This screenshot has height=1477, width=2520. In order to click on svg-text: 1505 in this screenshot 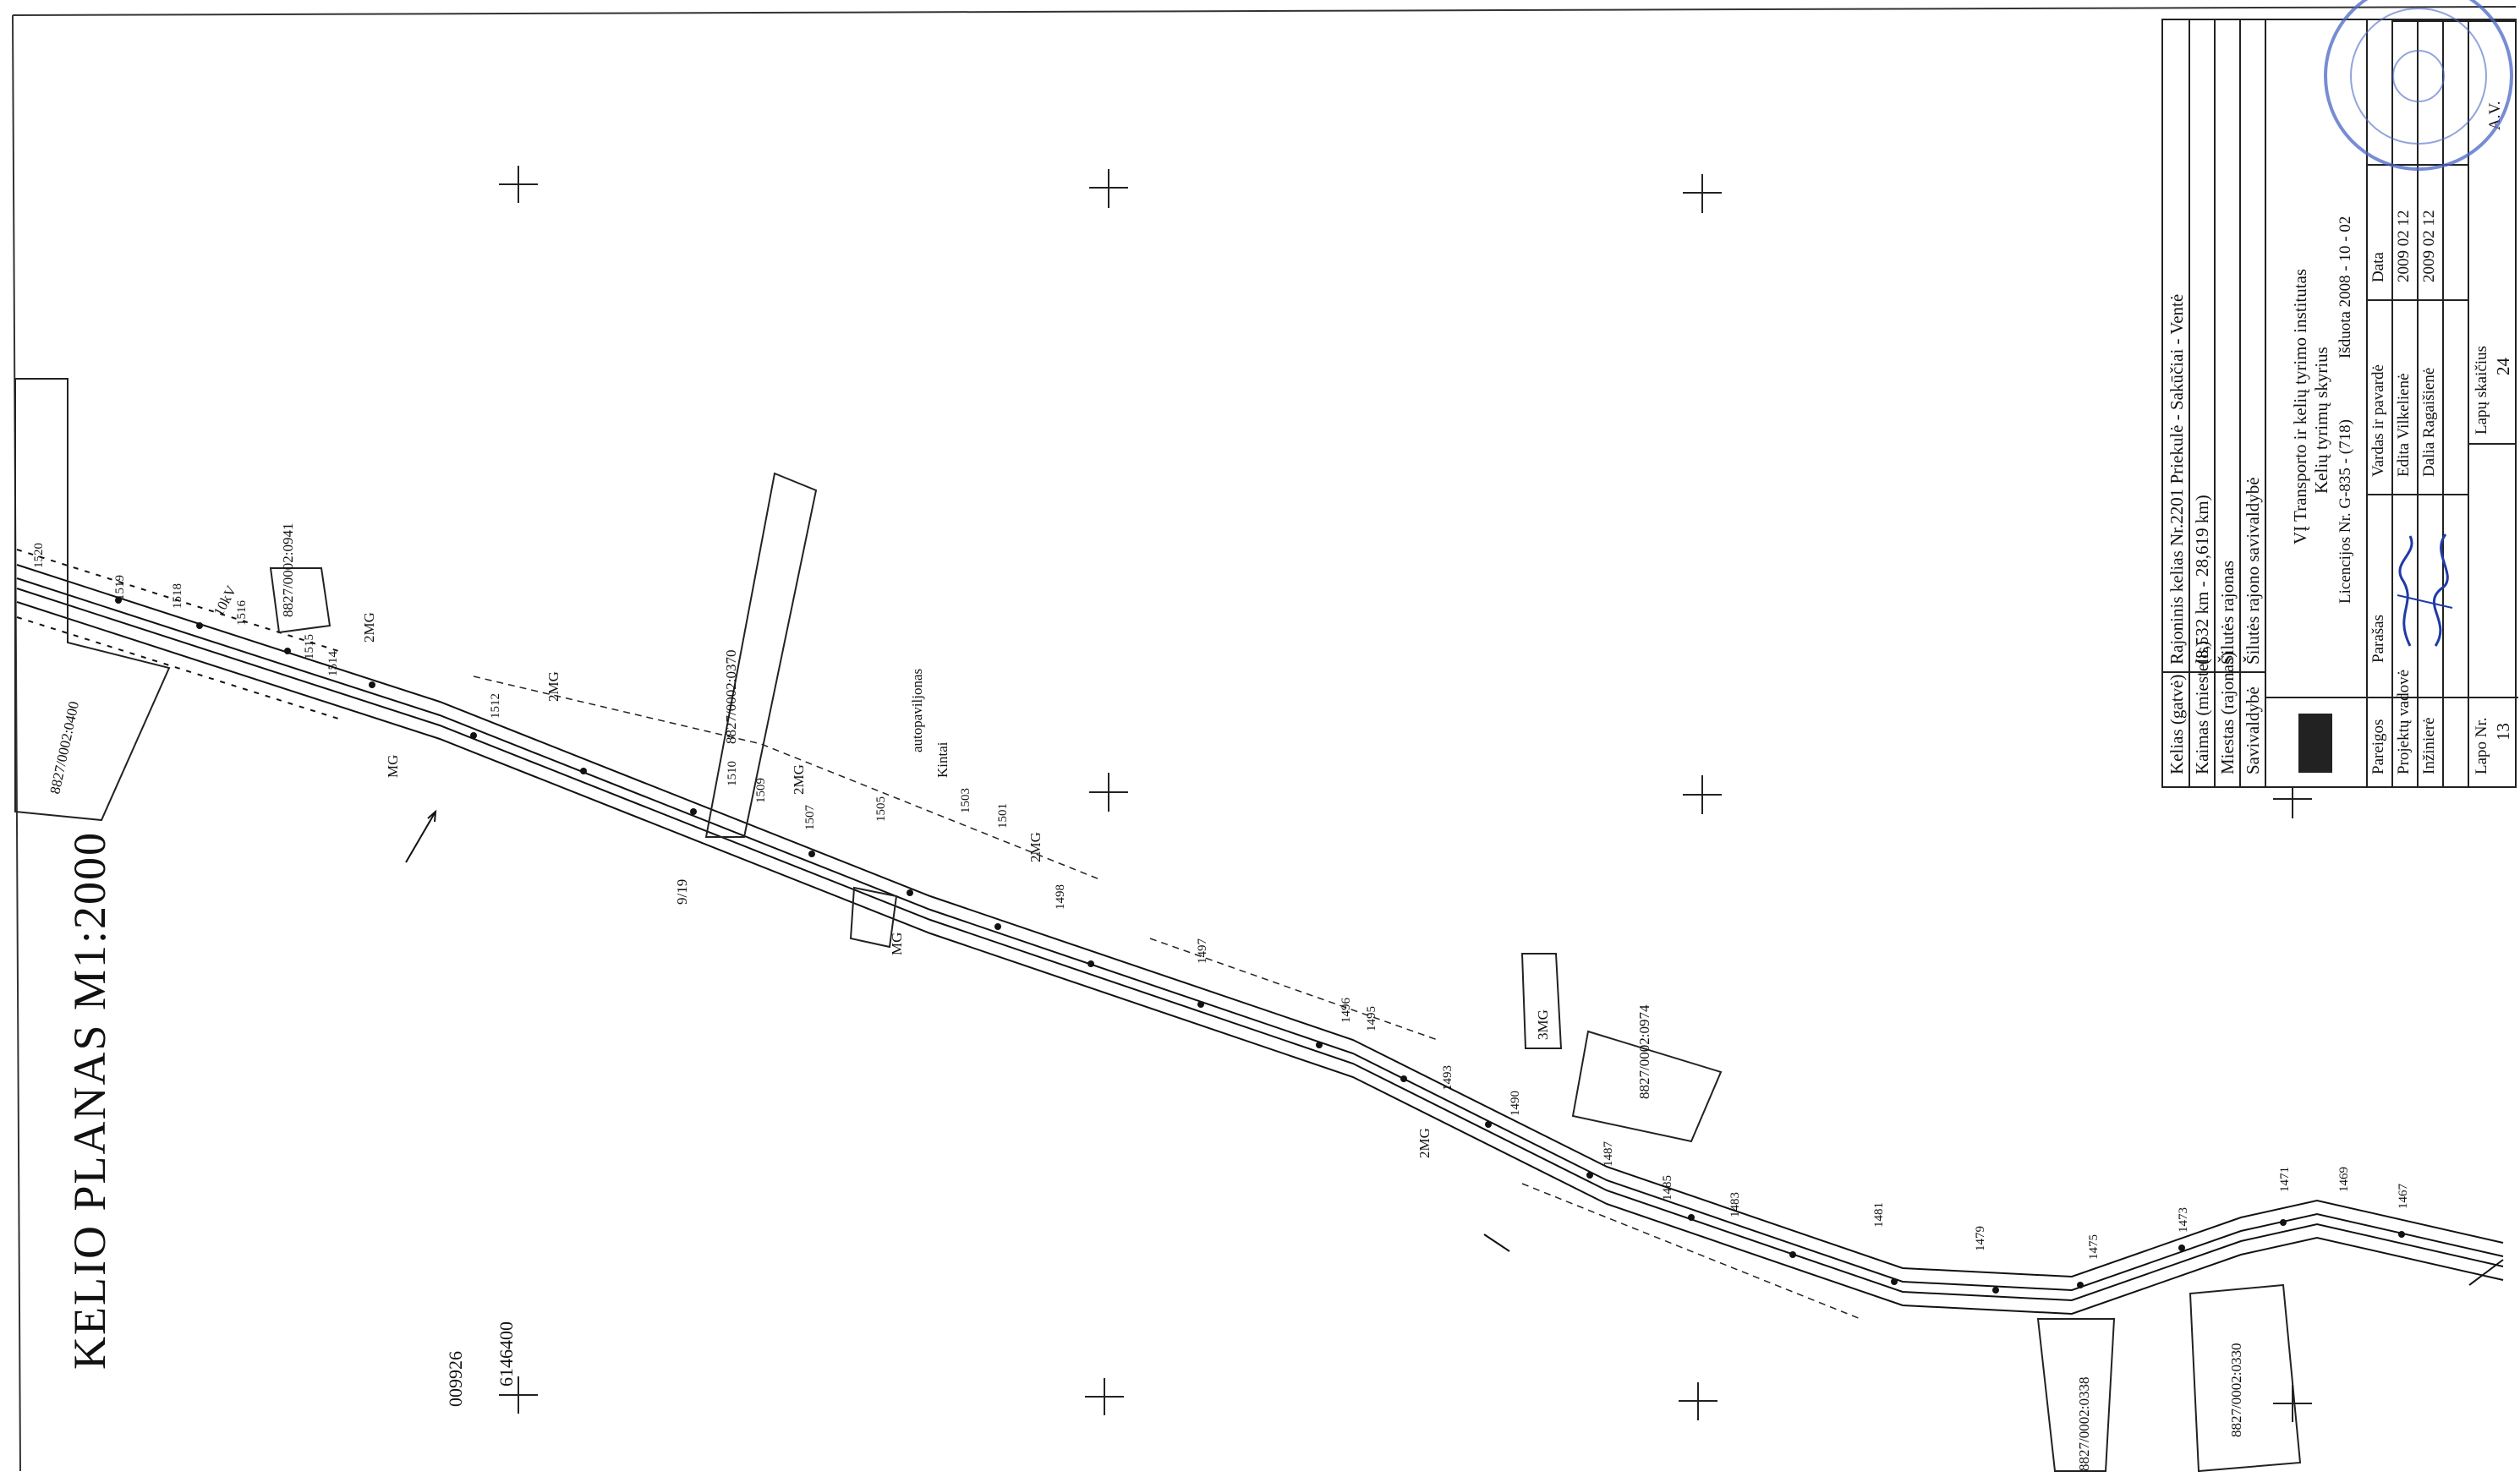, I will do `click(881, 809)`.